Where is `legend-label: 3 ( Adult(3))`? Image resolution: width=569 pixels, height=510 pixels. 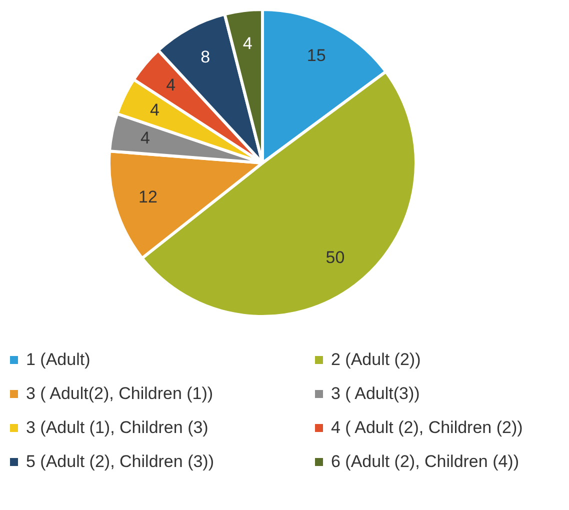 legend-label: 3 ( Adult(3)) is located at coordinates (375, 394).